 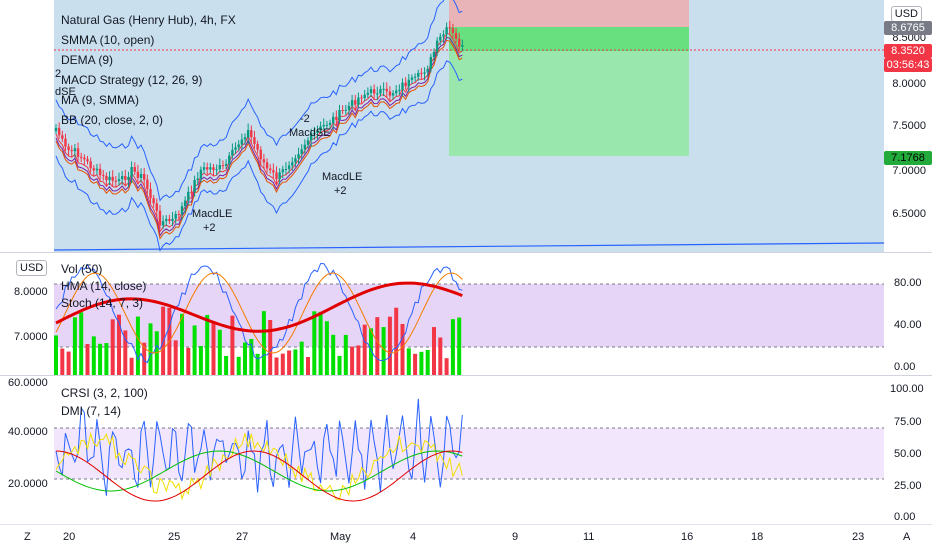 What do you see at coordinates (908, 283) in the screenshot?
I see `right-tick: 80.00` at bounding box center [908, 283].